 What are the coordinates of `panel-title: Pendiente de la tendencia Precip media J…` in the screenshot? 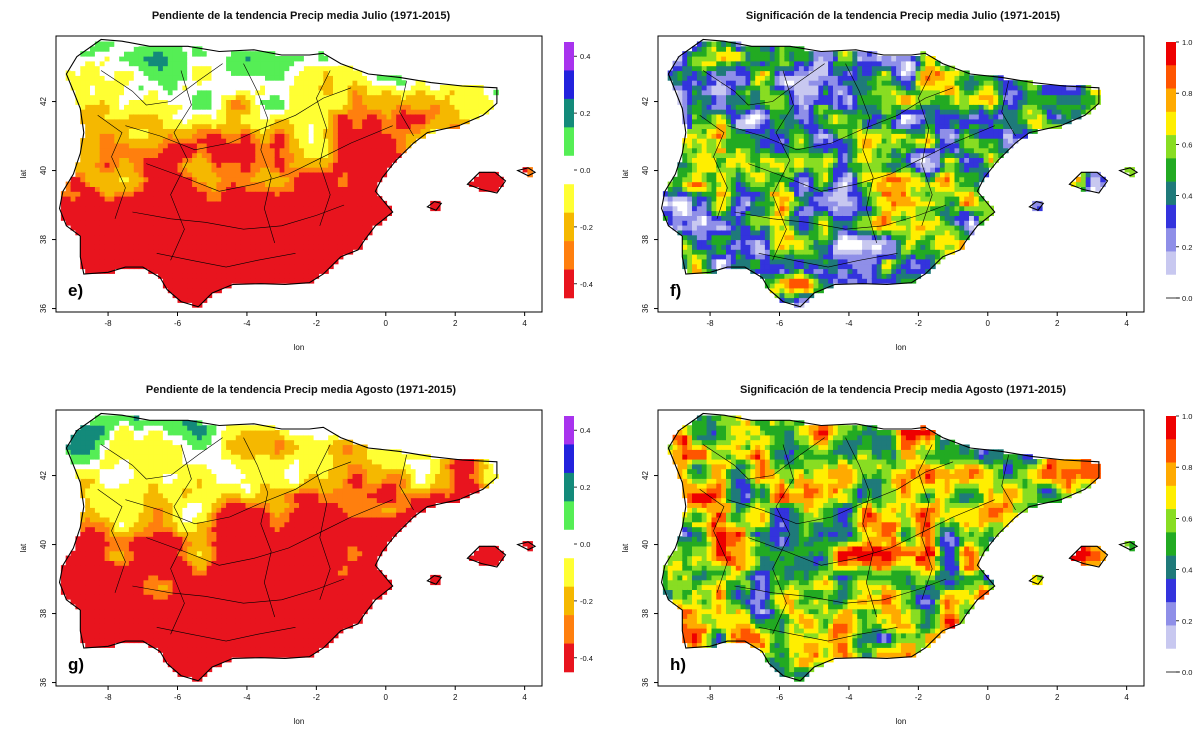 It's located at (301, 16).